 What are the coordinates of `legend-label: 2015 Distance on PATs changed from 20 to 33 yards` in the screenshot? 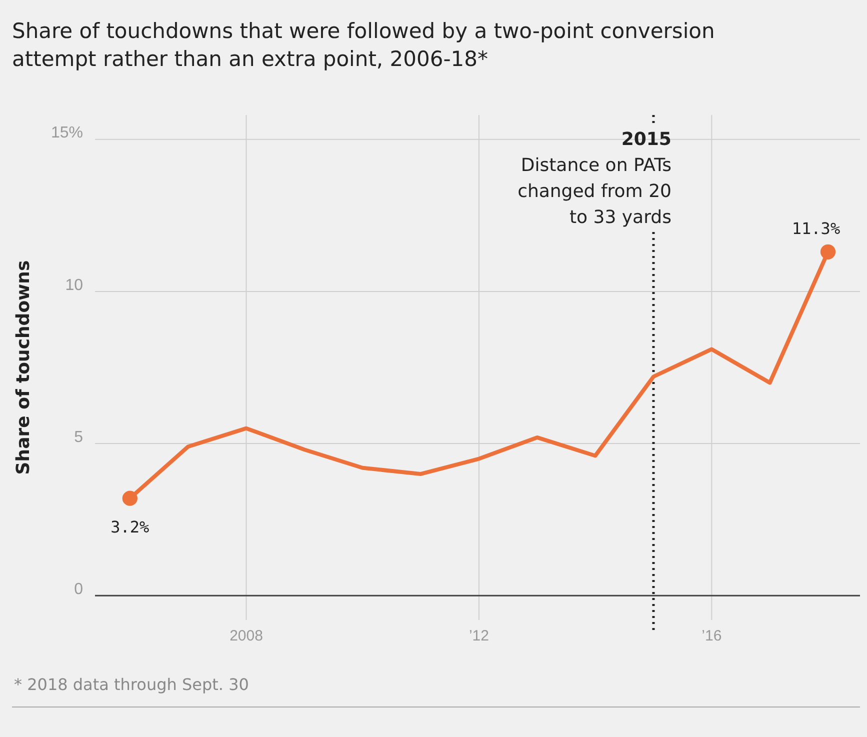 It's located at (595, 178).